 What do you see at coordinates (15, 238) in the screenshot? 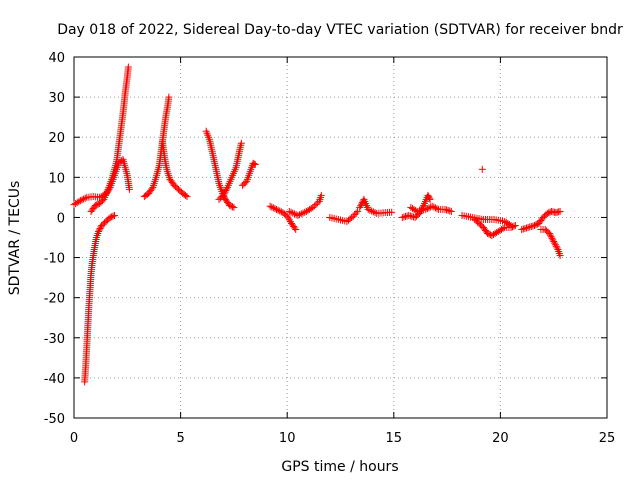
I see `y-axis-label: SDTVAR / TECUs` at bounding box center [15, 238].